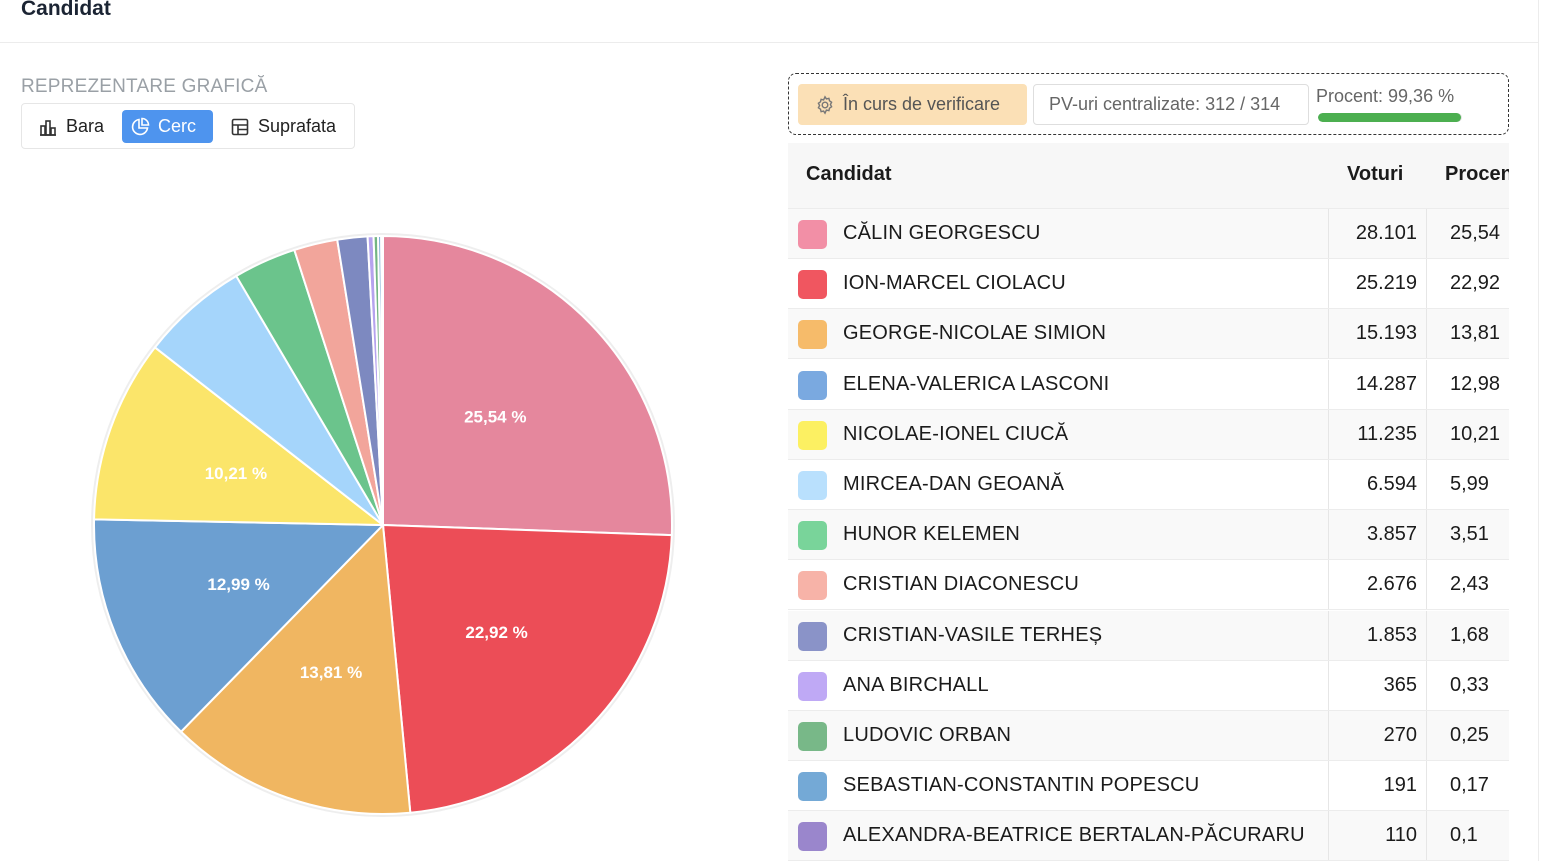 The height and width of the screenshot is (866, 1562). I want to click on pie-slice-label: 12,99 %, so click(238, 584).